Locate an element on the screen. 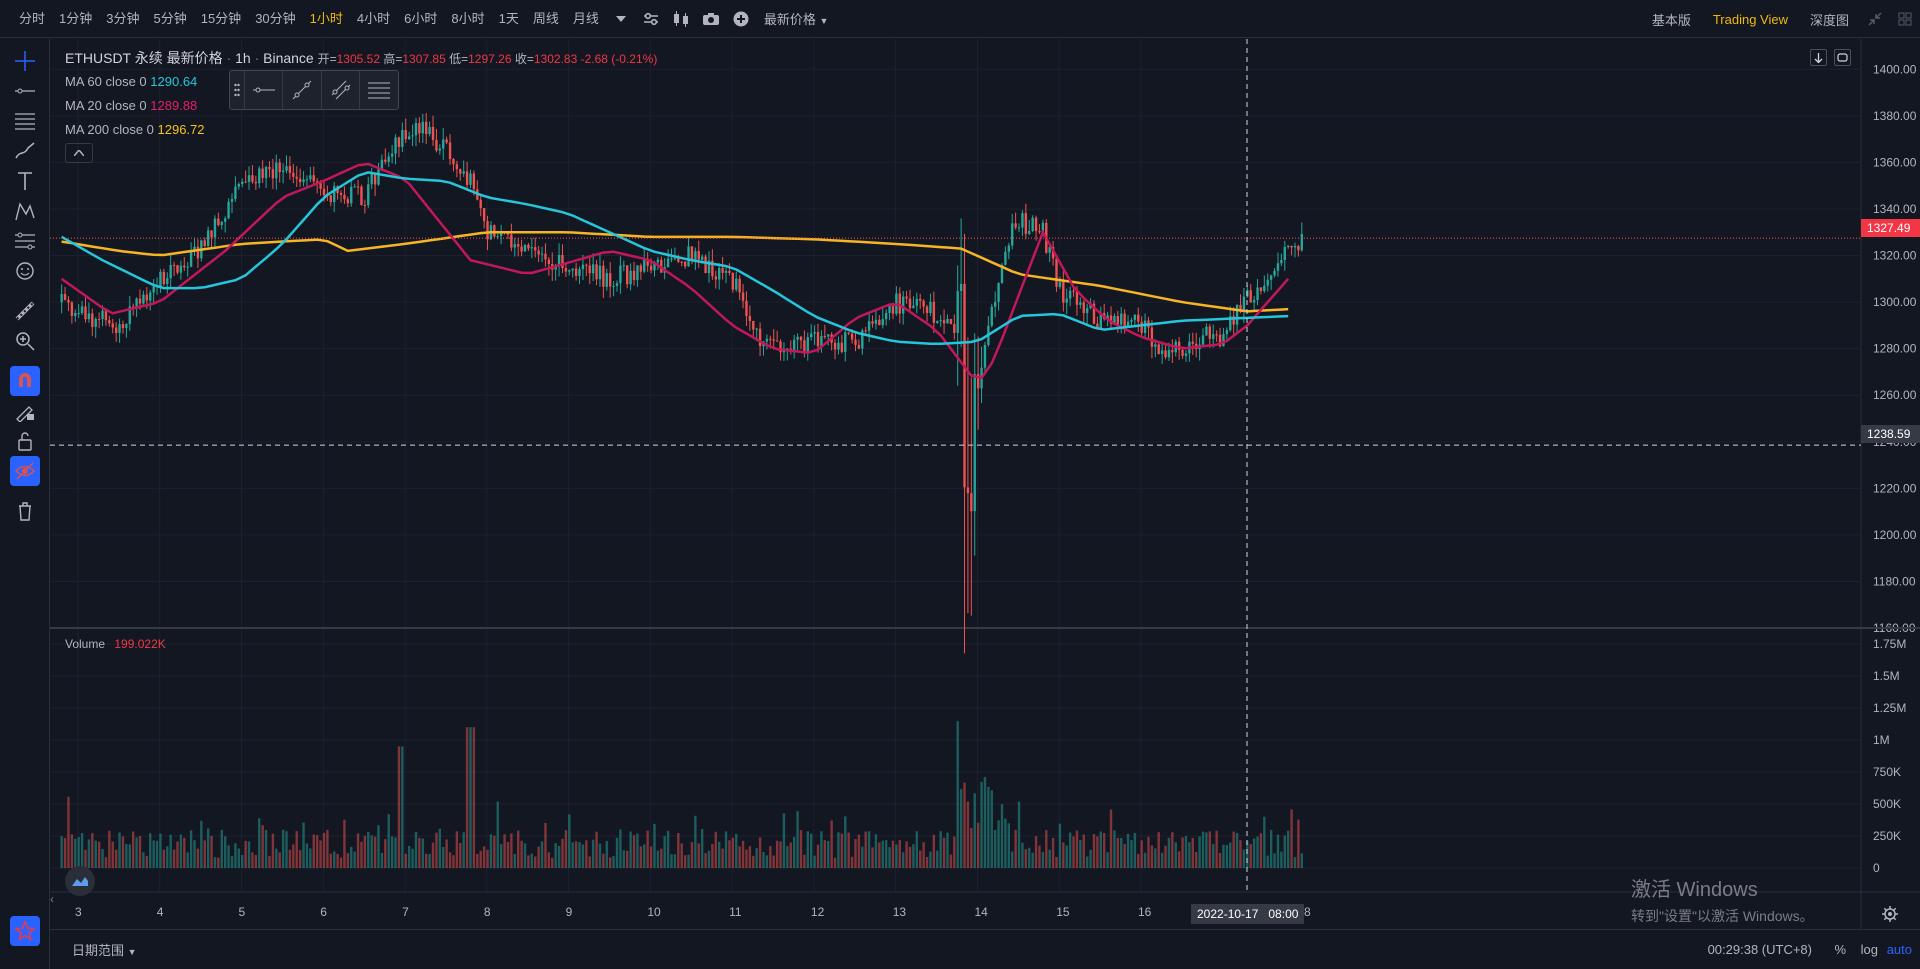 The image size is (1920, 969). interval-3: 5分钟 is located at coordinates (170, 18).